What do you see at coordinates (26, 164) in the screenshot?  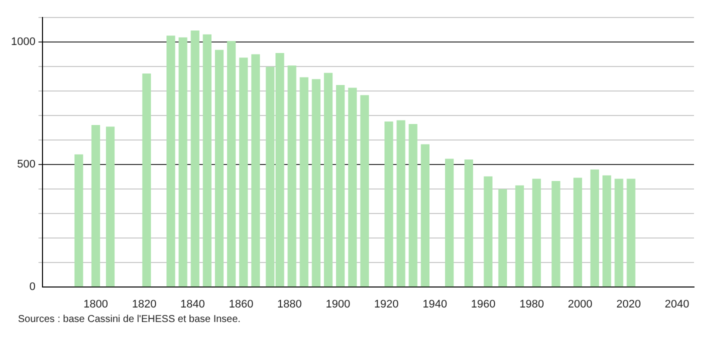 I see `y-tick-label: 500` at bounding box center [26, 164].